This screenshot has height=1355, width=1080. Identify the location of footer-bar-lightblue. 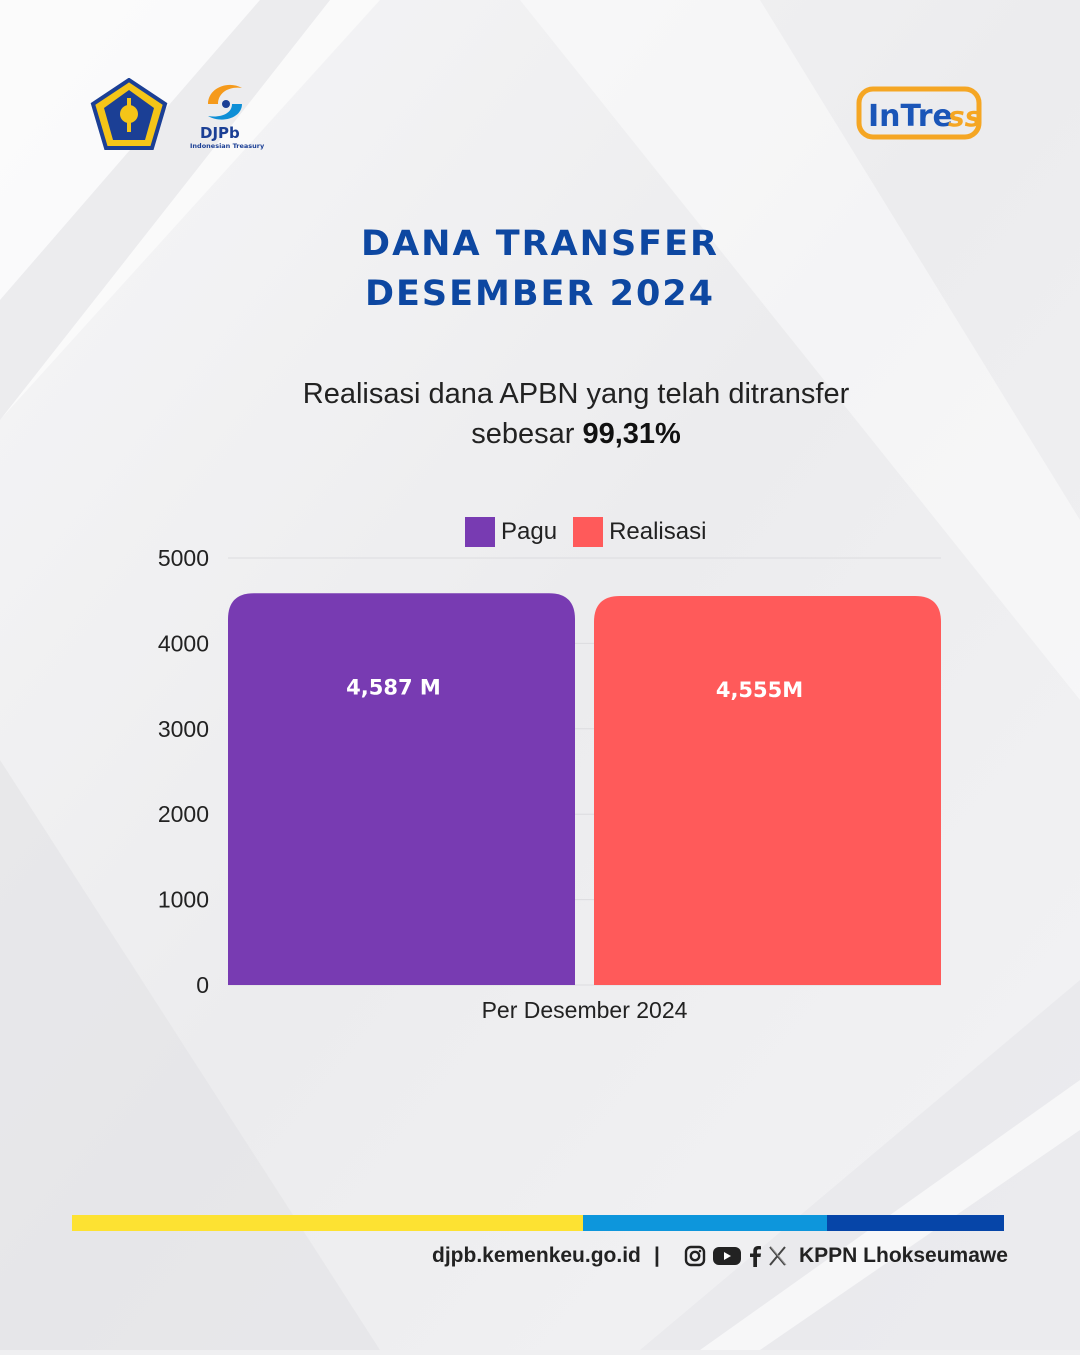
(705, 1223).